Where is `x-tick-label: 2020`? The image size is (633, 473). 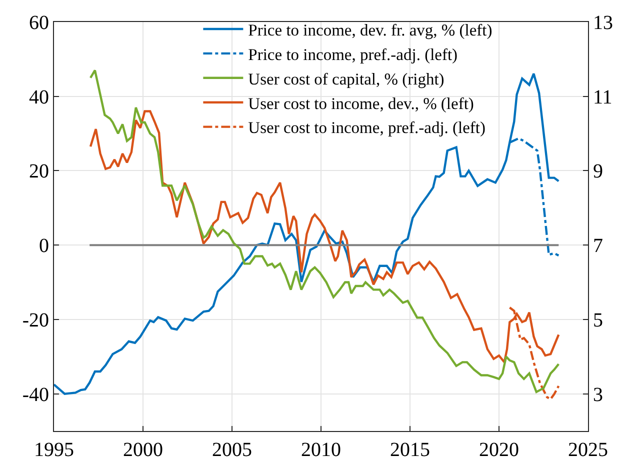 x-tick-label: 2020 is located at coordinates (499, 450).